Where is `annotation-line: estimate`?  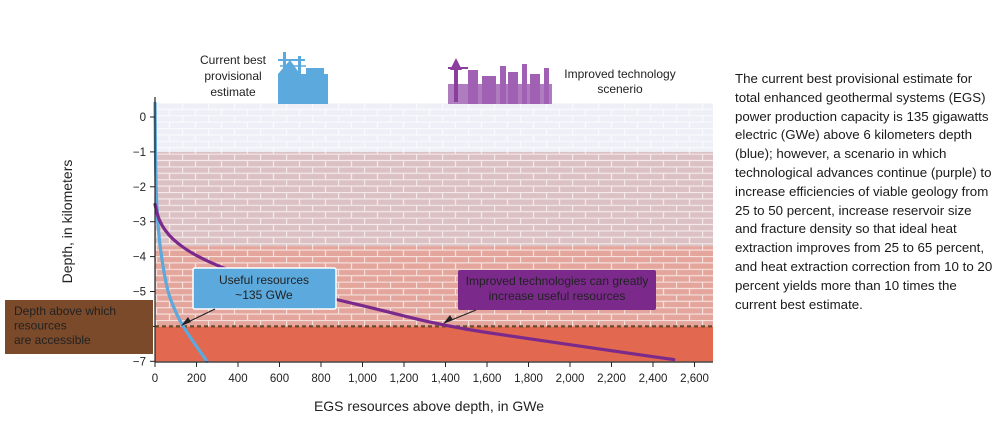 annotation-line: estimate is located at coordinates (233, 92).